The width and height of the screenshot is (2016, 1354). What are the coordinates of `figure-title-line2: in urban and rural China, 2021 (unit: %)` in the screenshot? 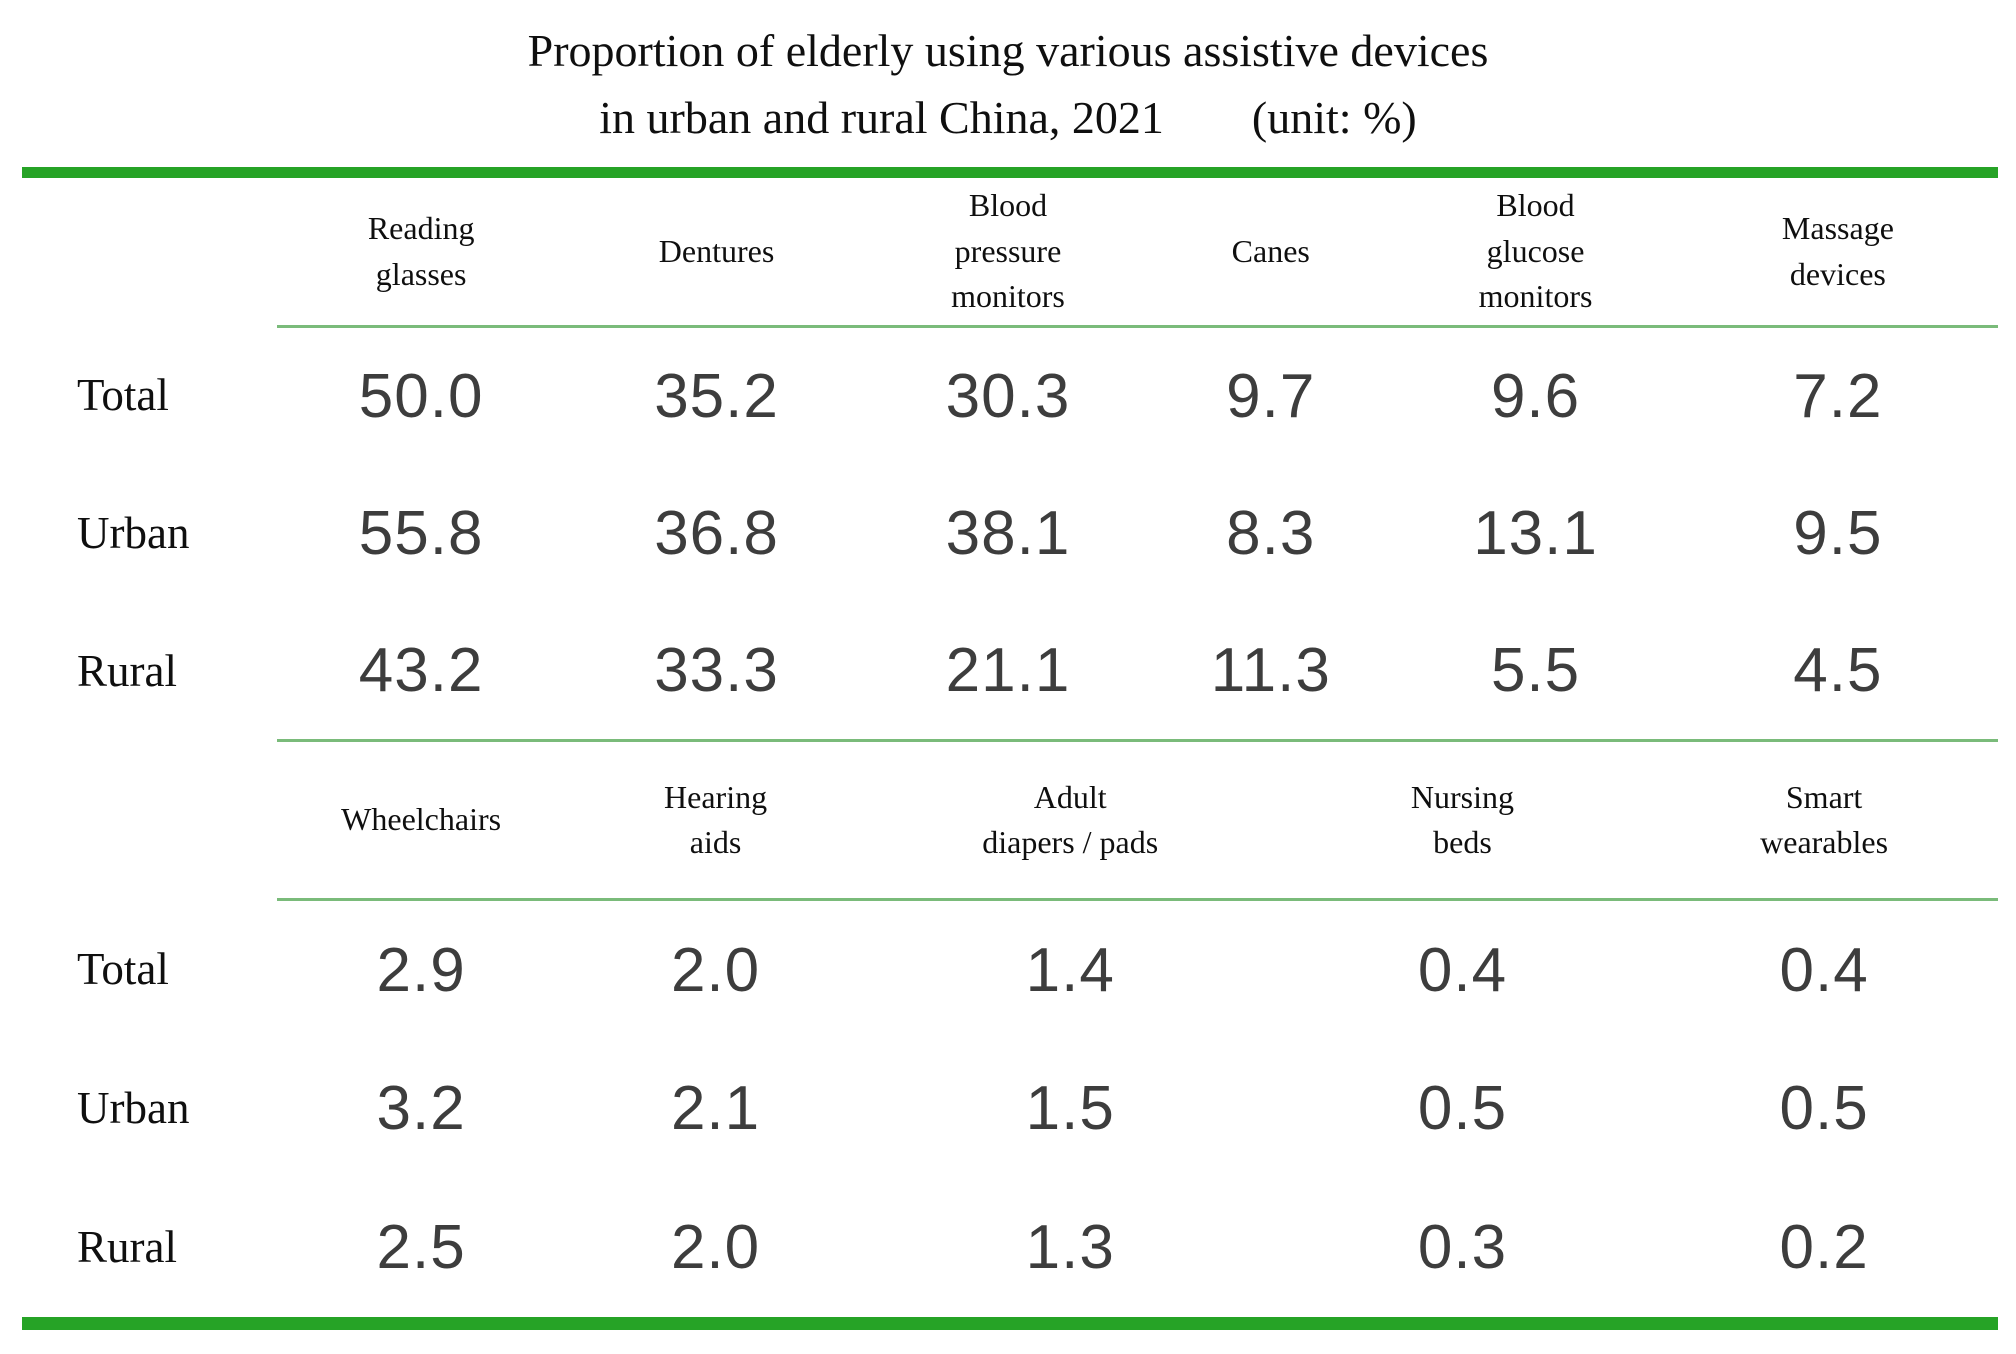 It's located at (1008, 118).